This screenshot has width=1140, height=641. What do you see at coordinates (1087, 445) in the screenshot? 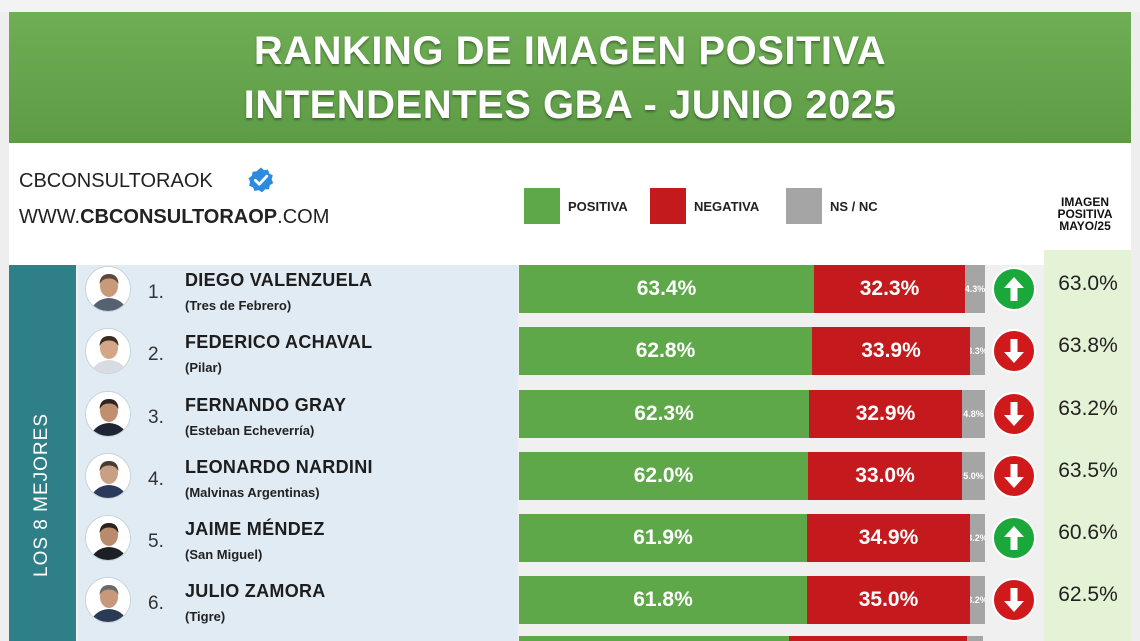
I see `mayo-column` at bounding box center [1087, 445].